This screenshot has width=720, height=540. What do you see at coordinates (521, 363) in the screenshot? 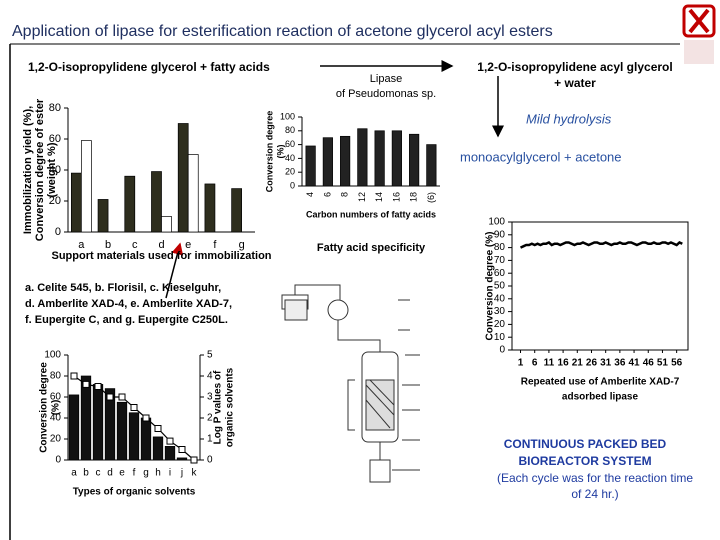
I see `x-tick-label: 1` at bounding box center [521, 363].